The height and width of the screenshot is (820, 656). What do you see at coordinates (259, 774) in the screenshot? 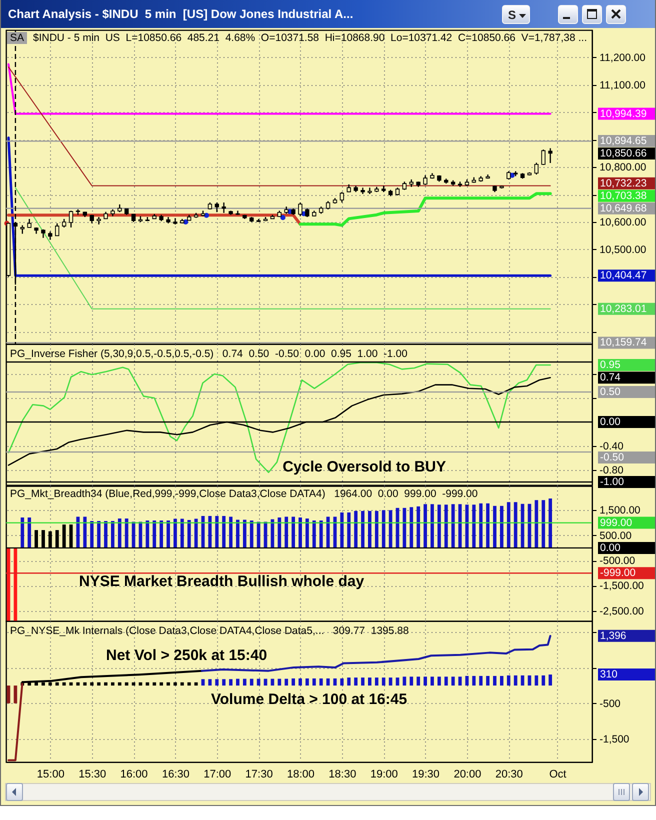
I see `x-tick-label: 17:30` at bounding box center [259, 774].